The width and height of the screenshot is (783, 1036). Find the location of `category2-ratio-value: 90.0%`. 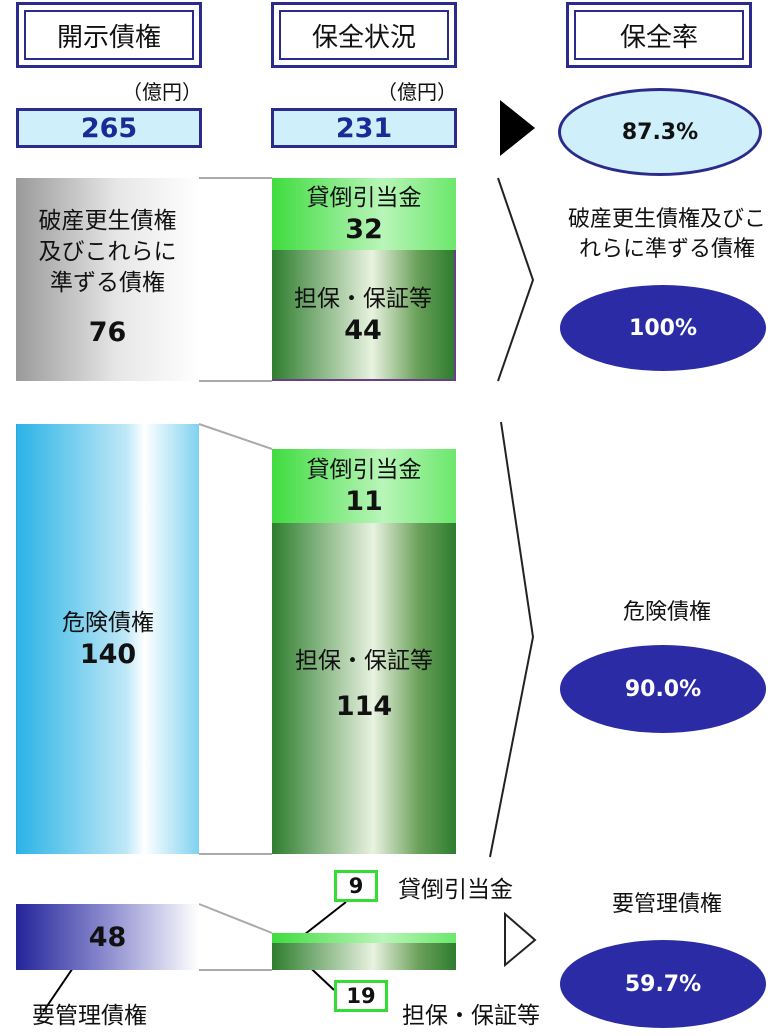

category2-ratio-value: 90.0% is located at coordinates (663, 689).